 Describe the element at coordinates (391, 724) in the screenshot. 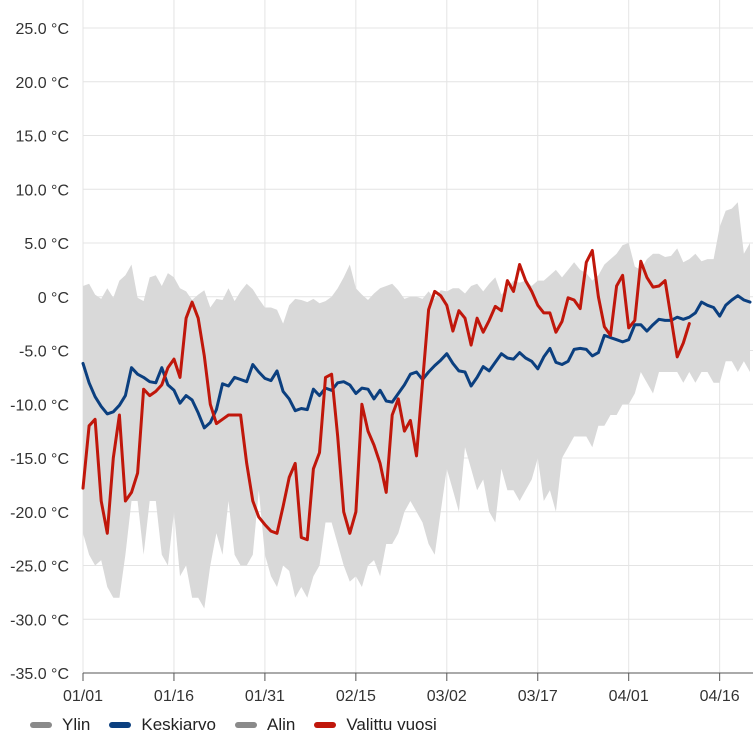

I see `legend-label-valittu-vuosi: Valittu vuosi` at that location.